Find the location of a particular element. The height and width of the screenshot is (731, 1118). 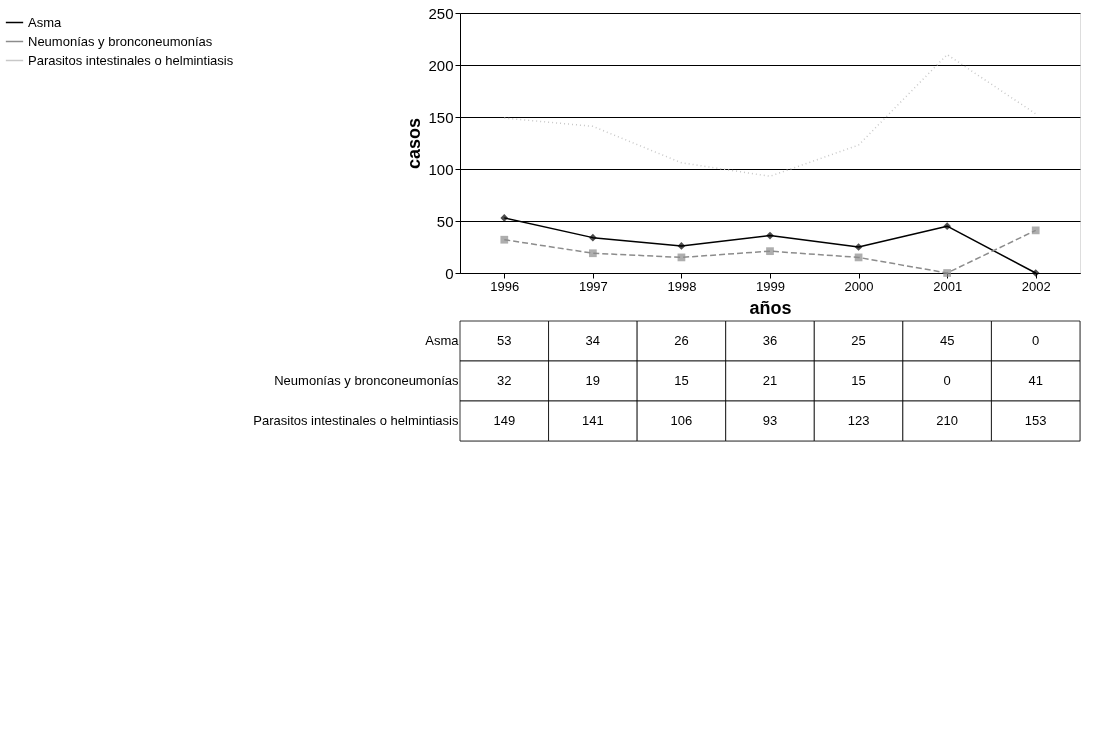

data-label: 106 is located at coordinates (681, 420).